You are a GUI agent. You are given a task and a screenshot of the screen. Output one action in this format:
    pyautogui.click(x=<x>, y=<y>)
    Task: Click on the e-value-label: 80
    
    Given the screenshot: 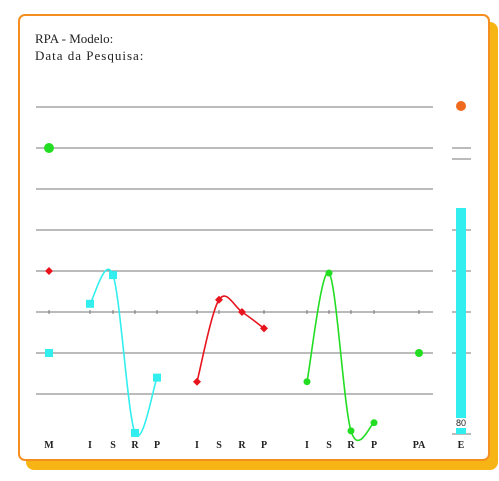 What is the action you would take?
    pyautogui.click(x=461, y=423)
    